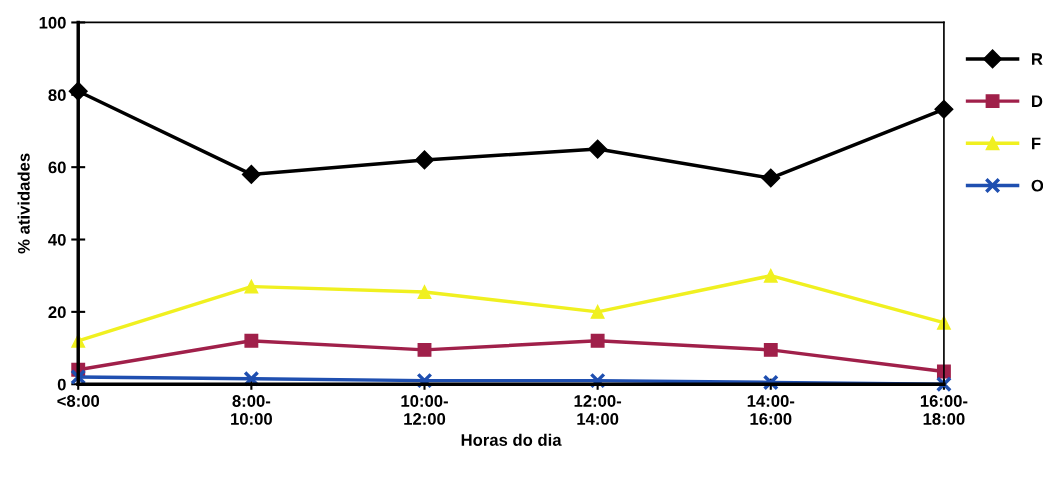  I want to click on x-tick-label: <8:00, so click(78, 401).